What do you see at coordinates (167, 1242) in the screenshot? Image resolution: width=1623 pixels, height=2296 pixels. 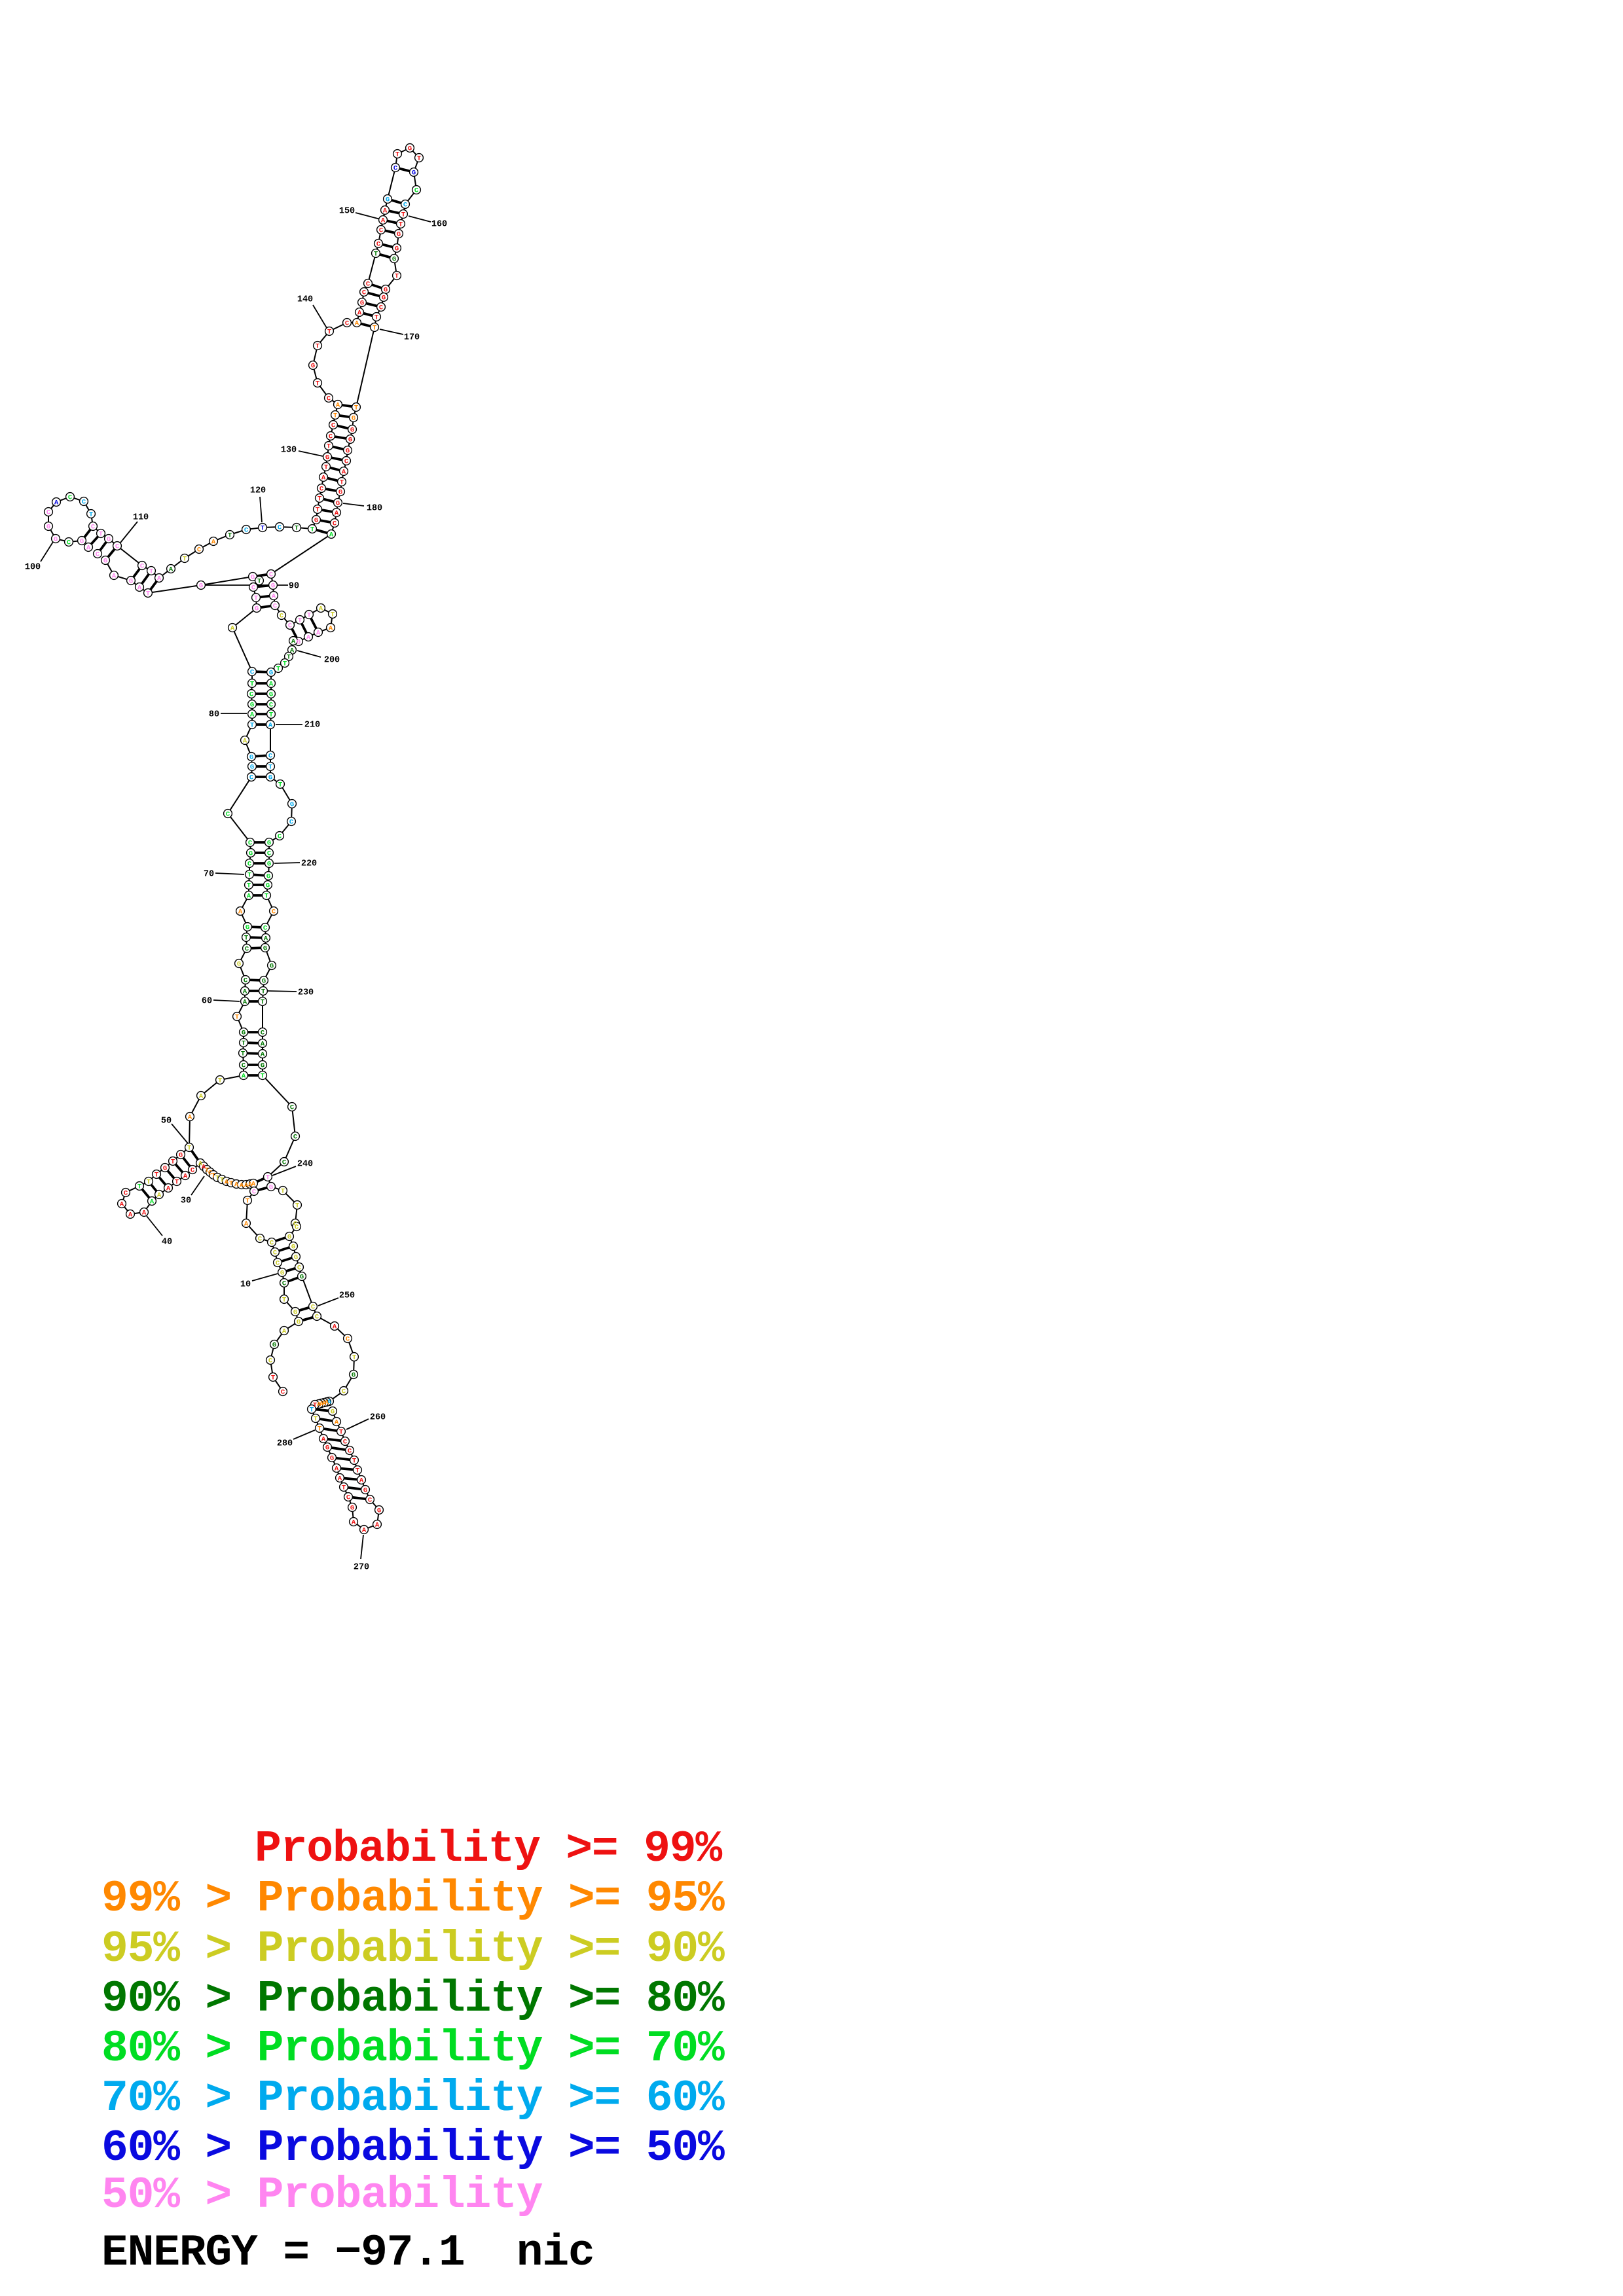 I see `svg-text: 40` at bounding box center [167, 1242].